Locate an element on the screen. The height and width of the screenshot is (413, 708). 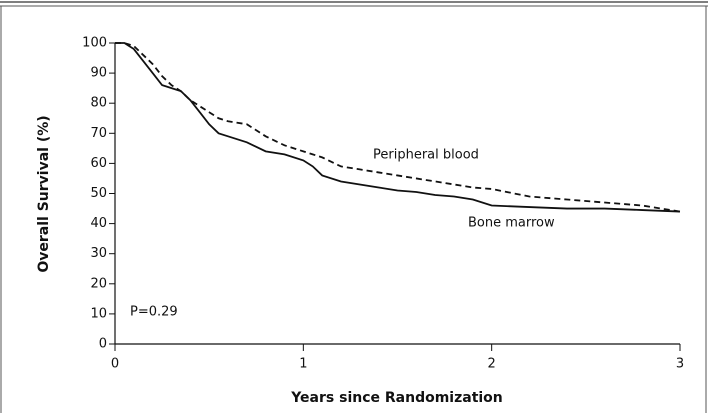
x-tick-label: 2 is located at coordinates (492, 364).